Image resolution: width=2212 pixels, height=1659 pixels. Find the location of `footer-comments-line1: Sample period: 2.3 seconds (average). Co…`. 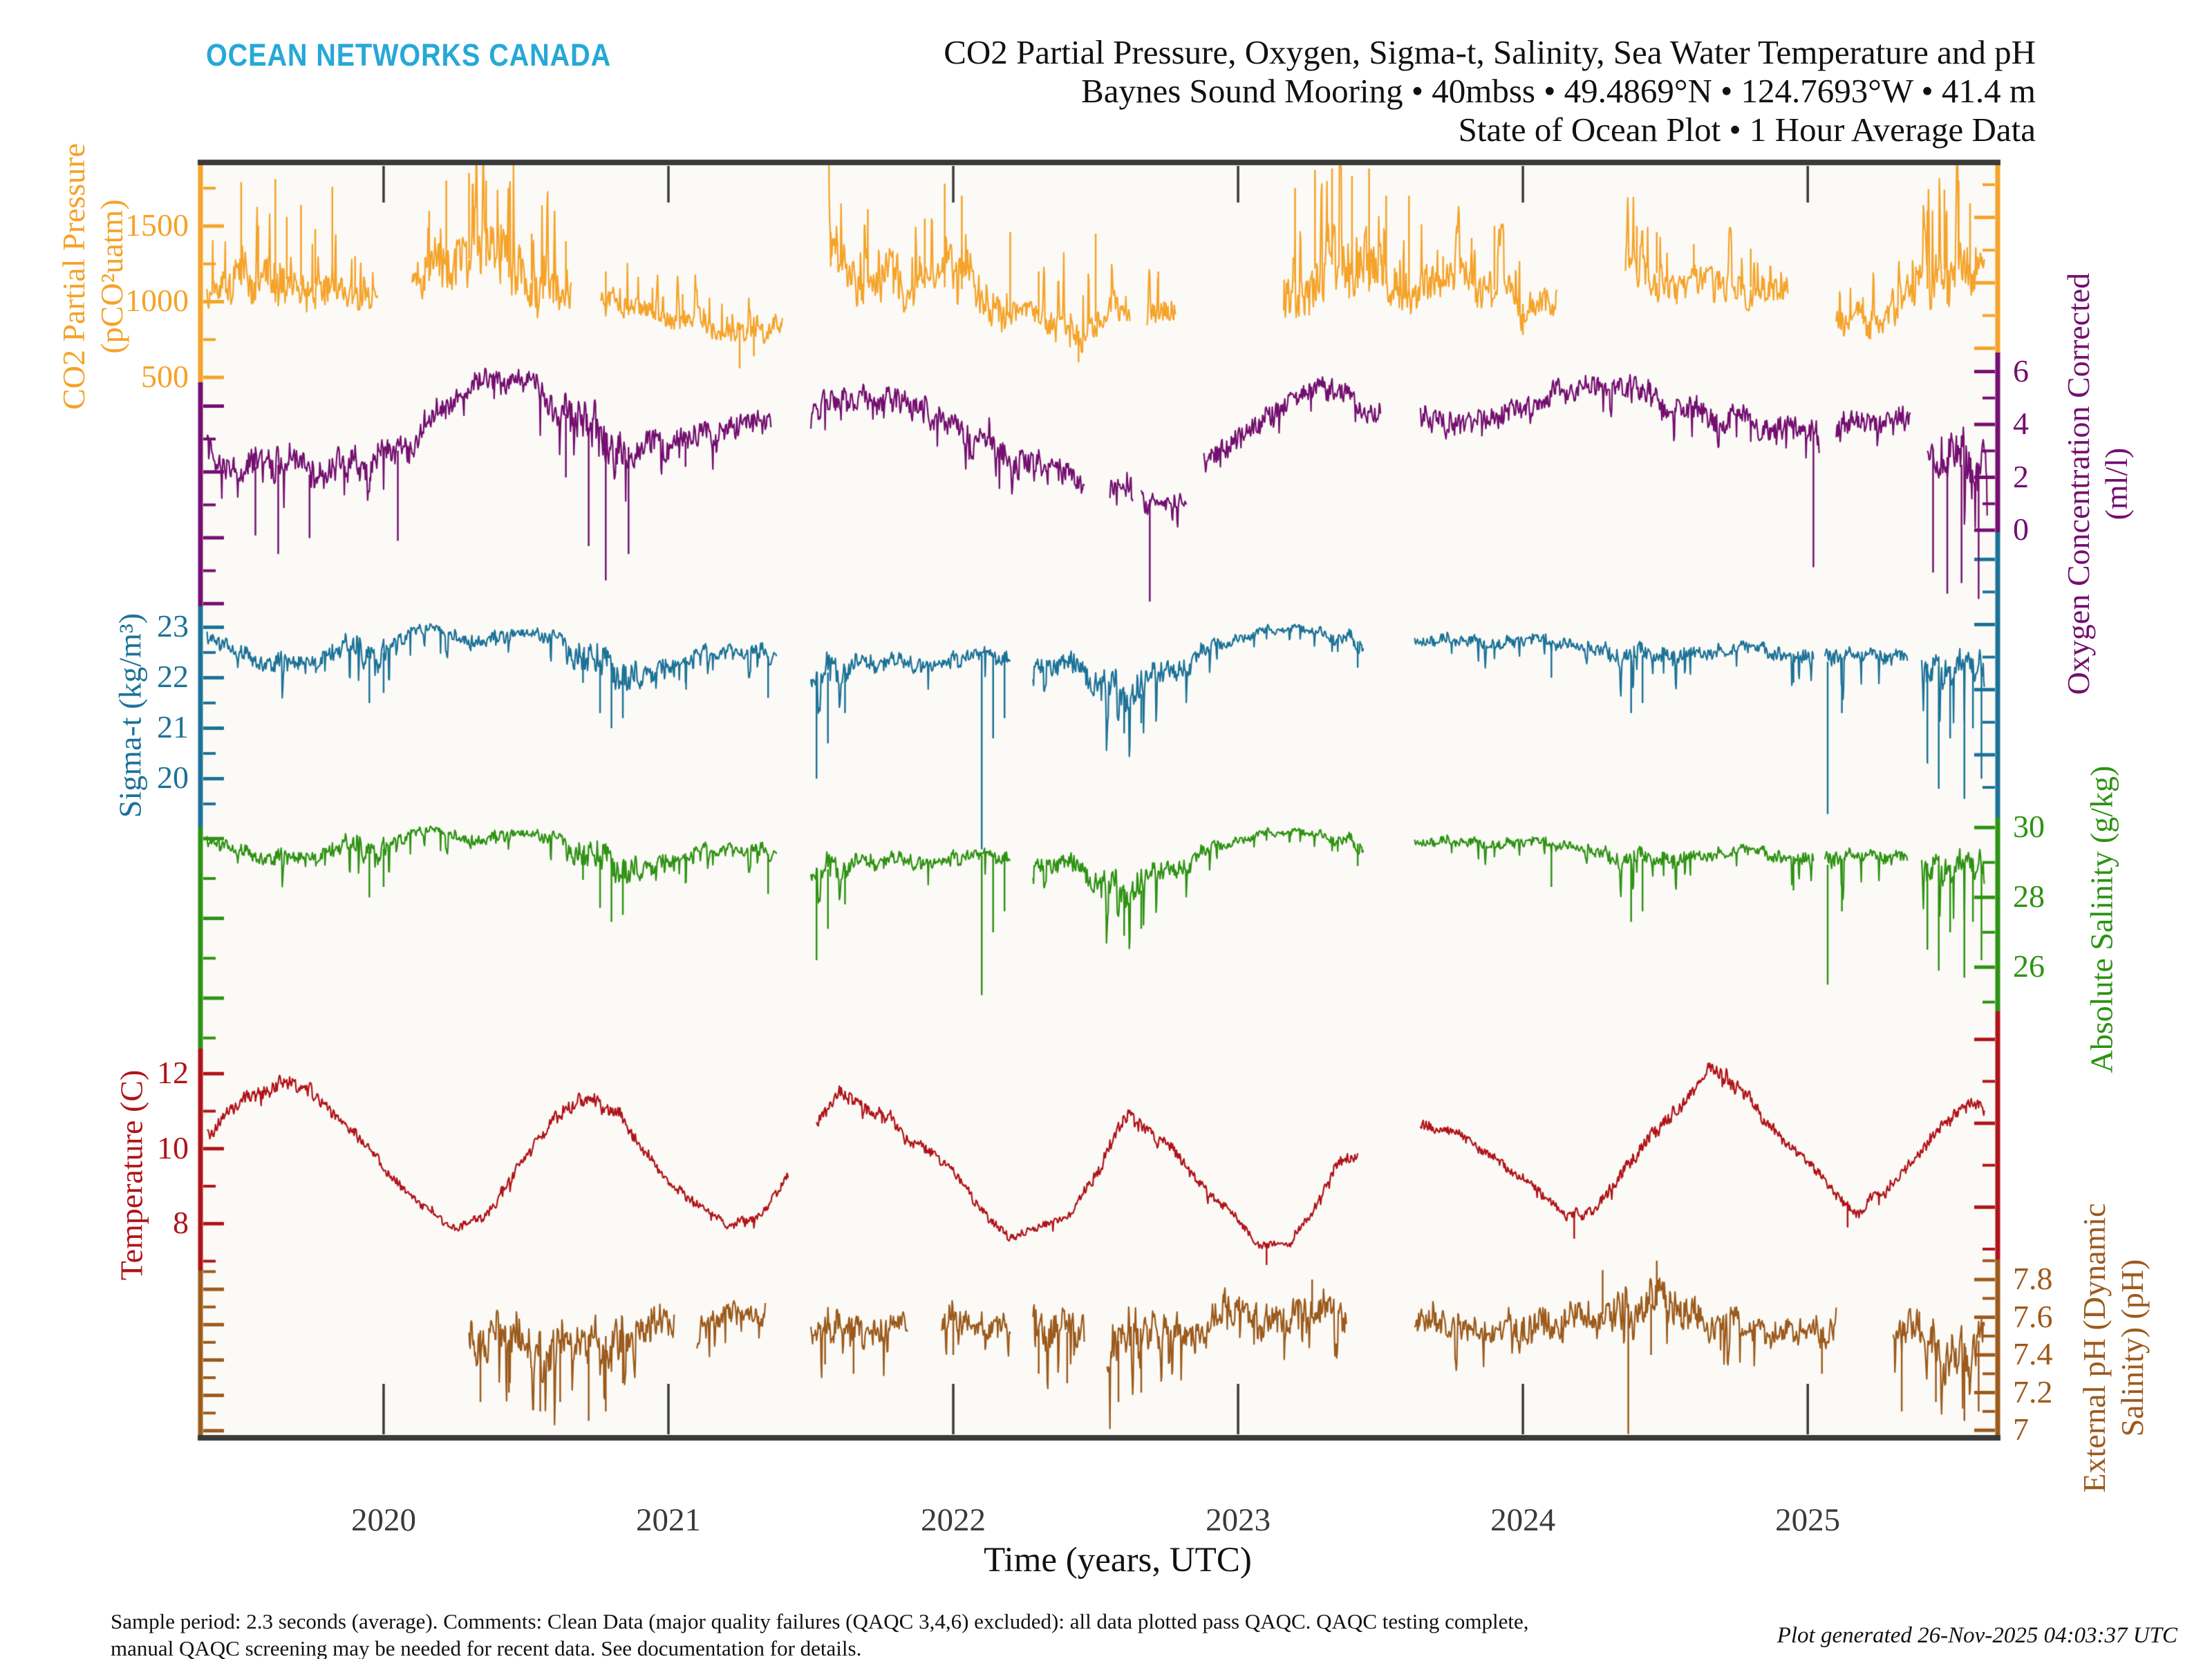

footer-comments-line1: Sample period: 2.3 seconds (average). Co… is located at coordinates (820, 1621).